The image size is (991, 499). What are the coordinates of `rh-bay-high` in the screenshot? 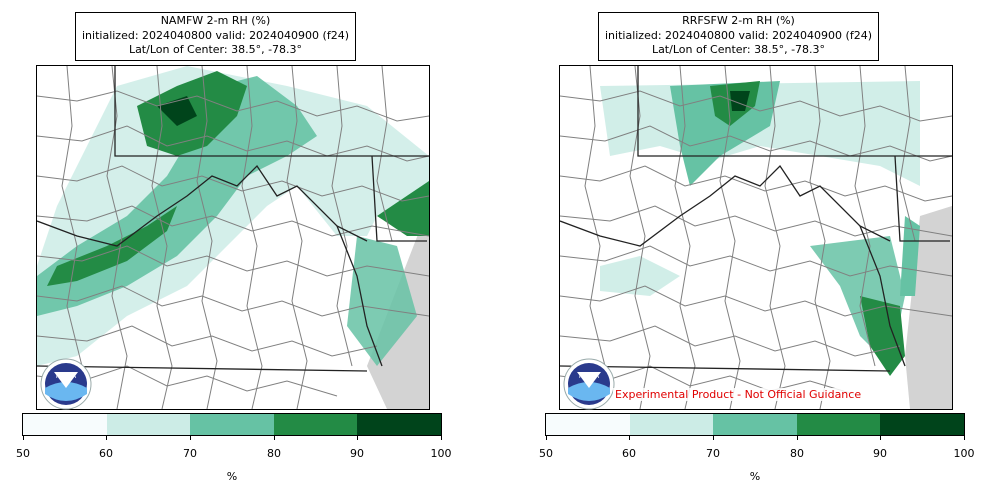 It's located at (882, 336).